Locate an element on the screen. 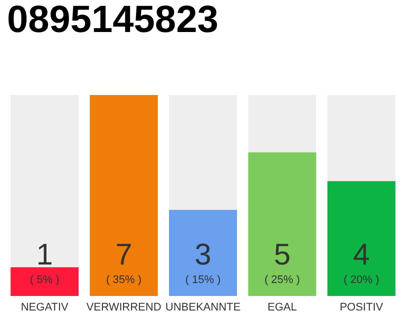 This screenshot has height=320, width=410. x-tick-label: UNBEKANNTE is located at coordinates (203, 308).